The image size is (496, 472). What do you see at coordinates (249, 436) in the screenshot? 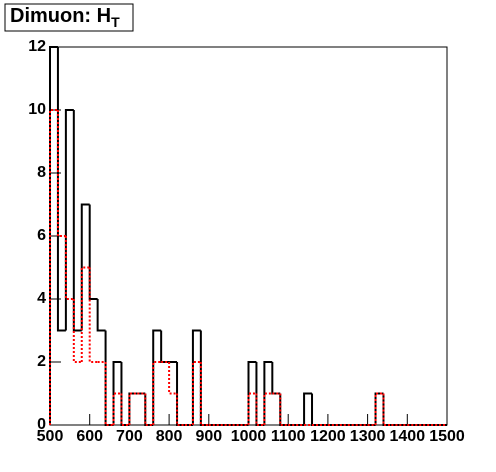
I see `x-tick-label: 1000` at bounding box center [249, 436].